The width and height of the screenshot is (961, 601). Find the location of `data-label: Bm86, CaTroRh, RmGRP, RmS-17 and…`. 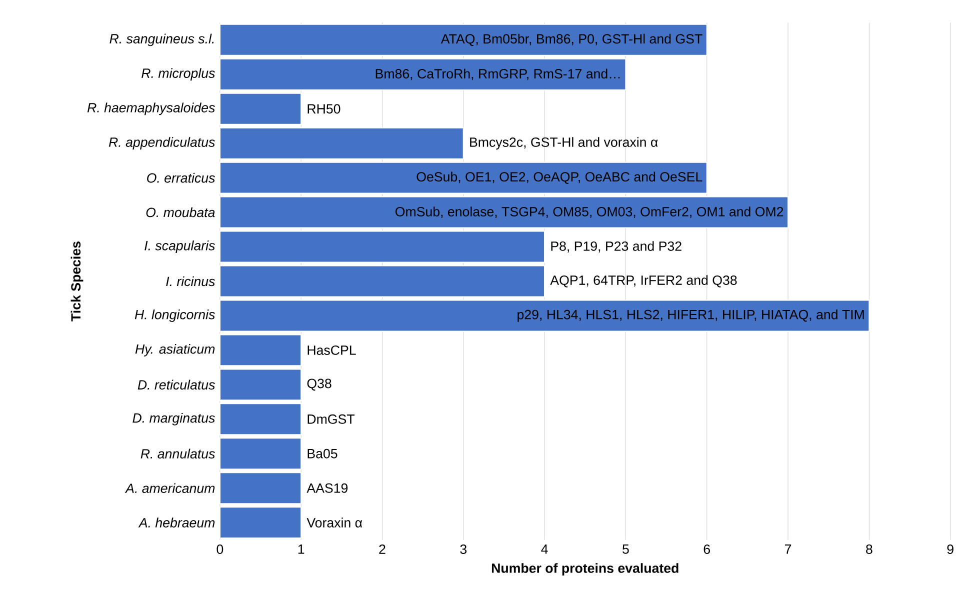

data-label: Bm86, CaTroRh, RmGRP, RmS-17 and… is located at coordinates (498, 74).